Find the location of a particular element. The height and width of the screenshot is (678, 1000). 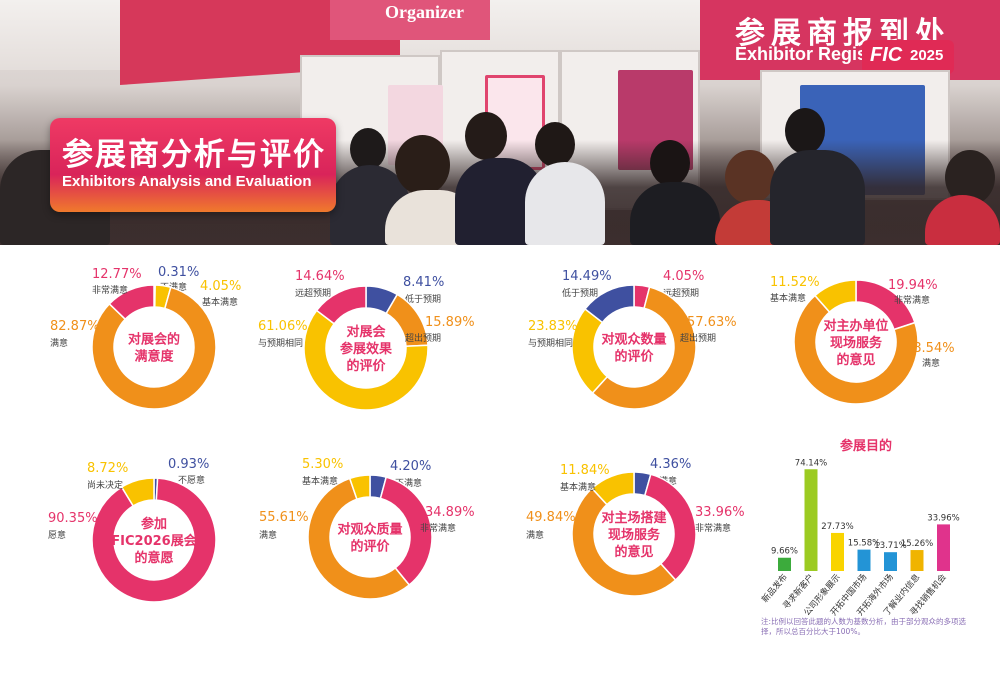

slice-percent-label: 0.93% is located at coordinates (188, 464).